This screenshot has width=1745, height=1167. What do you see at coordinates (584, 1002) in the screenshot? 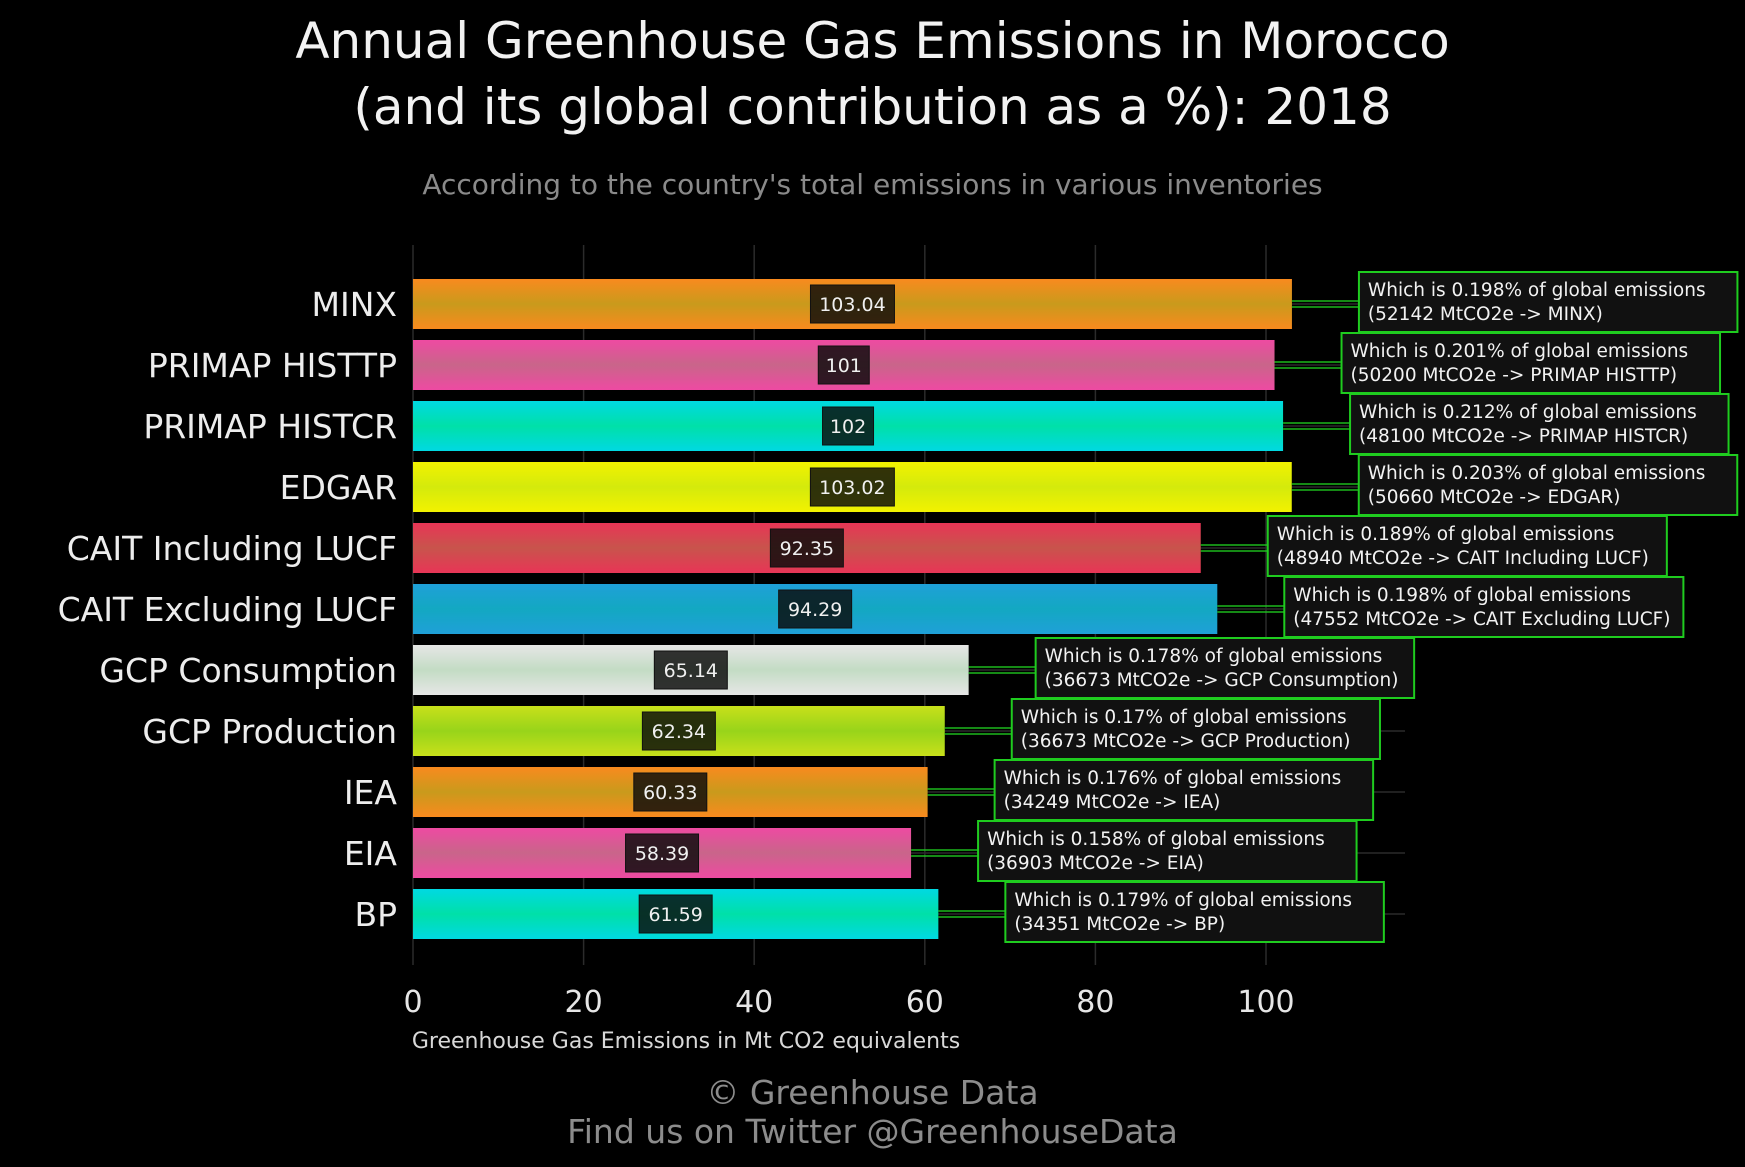
I see `x-tick-label: 20` at bounding box center [584, 1002].